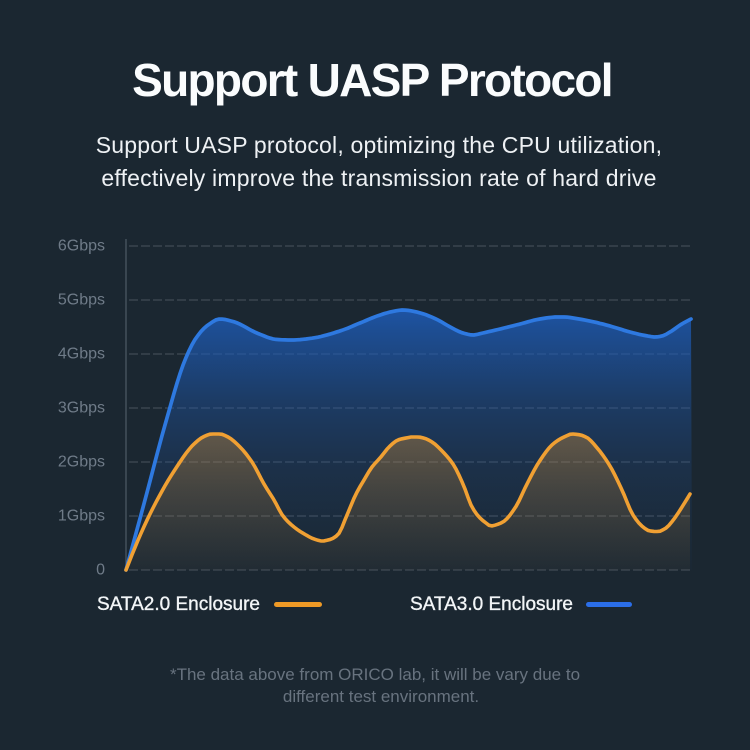 This screenshot has width=750, height=750. What do you see at coordinates (81, 300) in the screenshot?
I see `svg-text: 5Gbps` at bounding box center [81, 300].